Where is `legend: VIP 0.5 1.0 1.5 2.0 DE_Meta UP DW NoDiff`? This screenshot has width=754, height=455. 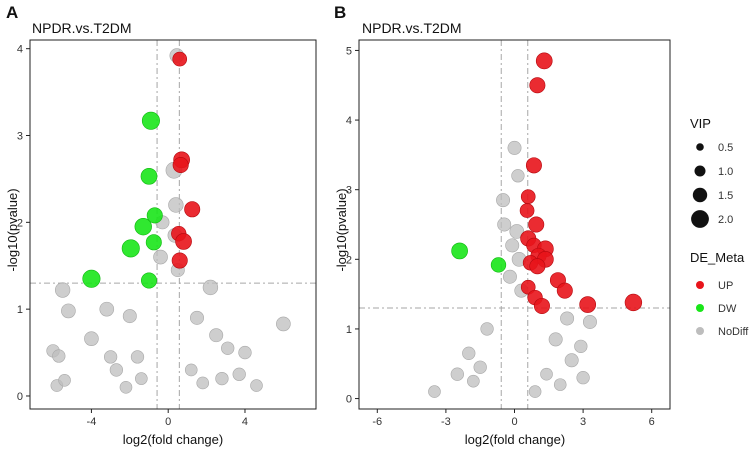
legend: VIP 0.5 1.0 1.5 2.0 DE_Meta UP DW NoDiff is located at coordinates (719, 227).